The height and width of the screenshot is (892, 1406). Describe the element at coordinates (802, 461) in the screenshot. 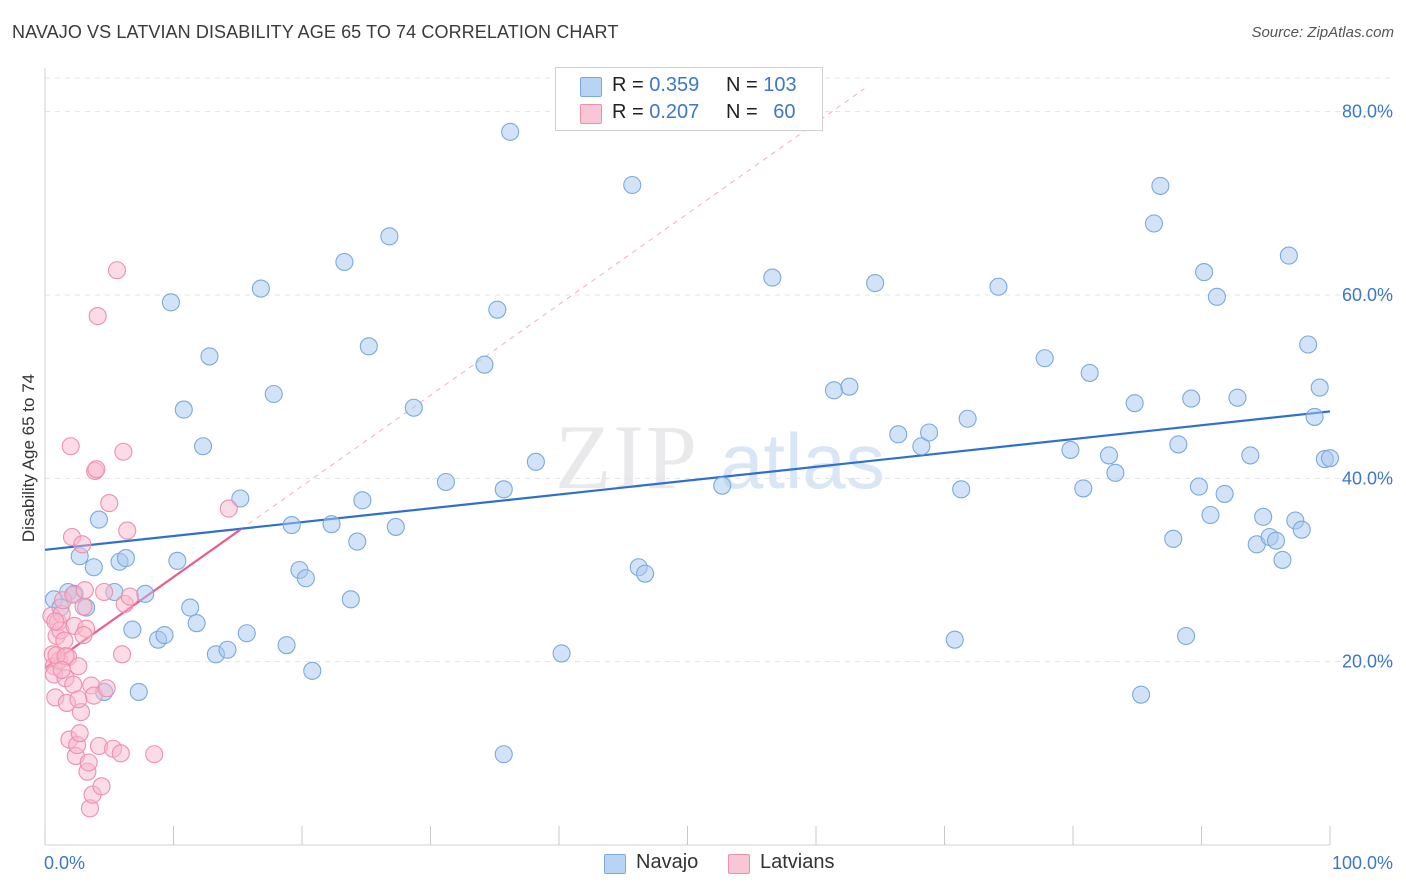

I see `watermark-atlas: atlas` at that location.